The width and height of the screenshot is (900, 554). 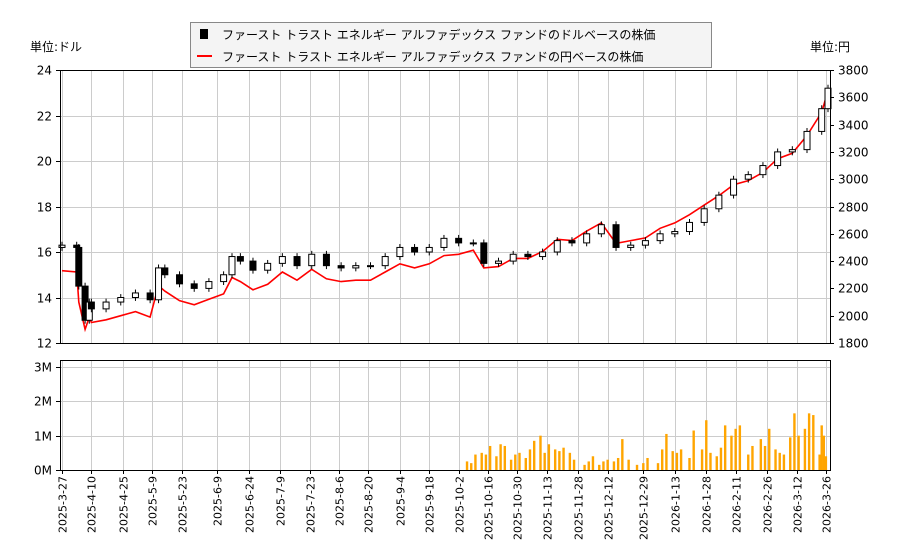 What do you see at coordinates (853, 180) in the screenshot?
I see `right-tick-label: 3000` at bounding box center [853, 180].